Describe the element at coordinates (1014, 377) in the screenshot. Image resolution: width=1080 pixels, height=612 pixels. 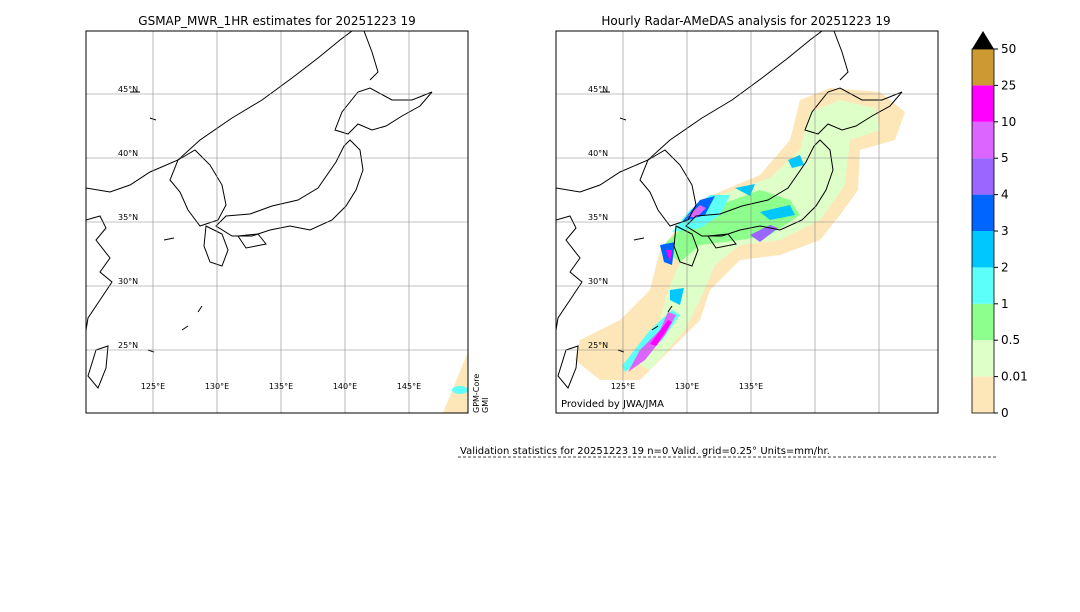
I see `colorbar-label: 0.01` at that location.